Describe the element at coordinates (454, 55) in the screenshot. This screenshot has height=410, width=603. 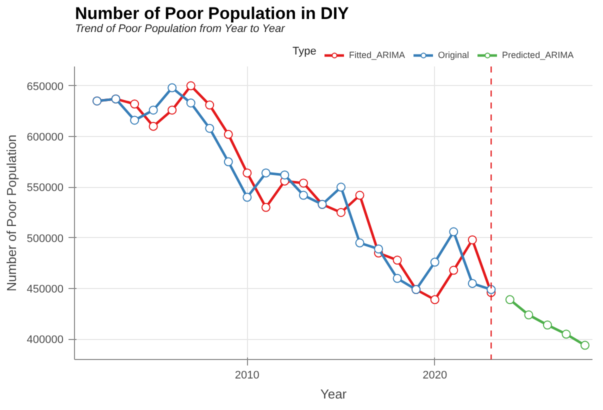
I see `legend-label: Original` at that location.